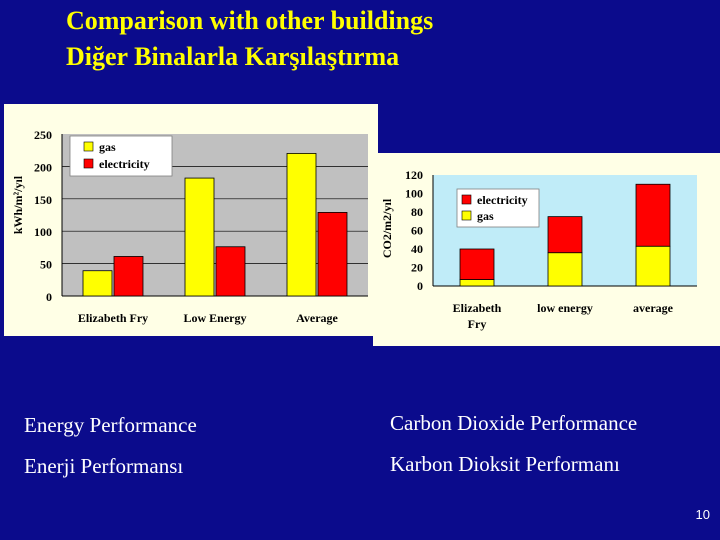  What do you see at coordinates (387, 228) in the screenshot?
I see `y-axis-label: CO2/m2/yıl` at bounding box center [387, 228].